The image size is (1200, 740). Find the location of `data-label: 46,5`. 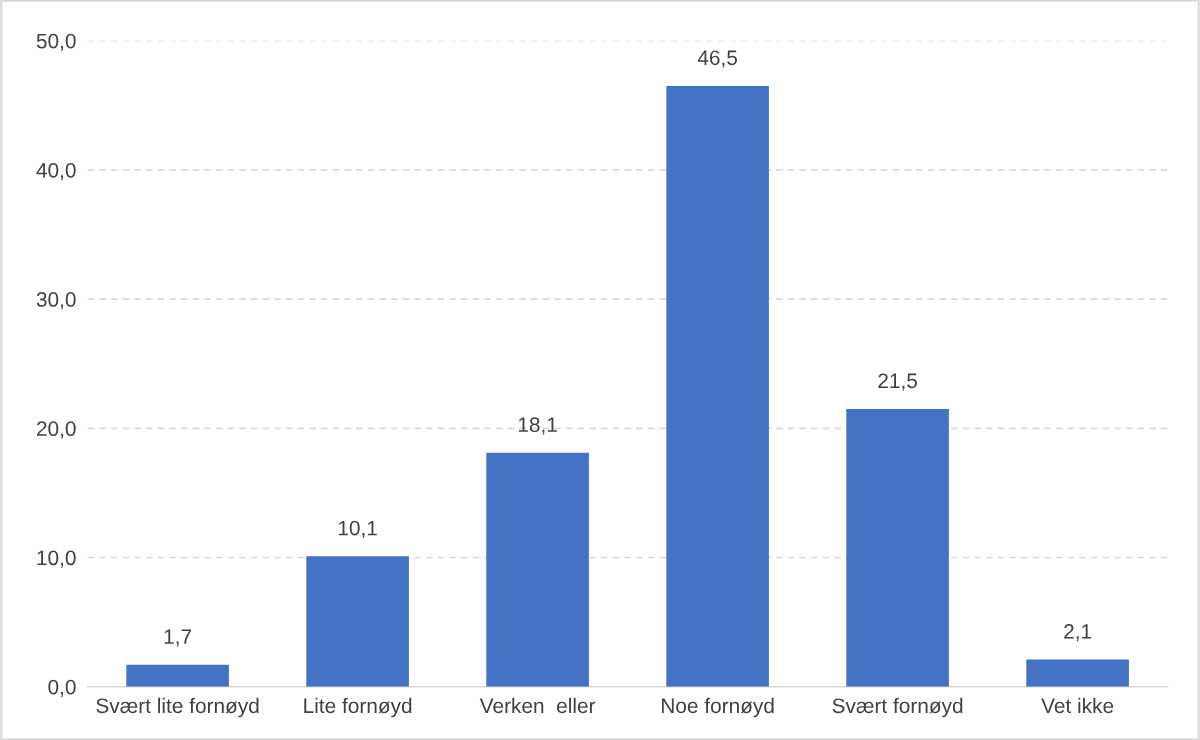

data-label: 46,5 is located at coordinates (717, 59).